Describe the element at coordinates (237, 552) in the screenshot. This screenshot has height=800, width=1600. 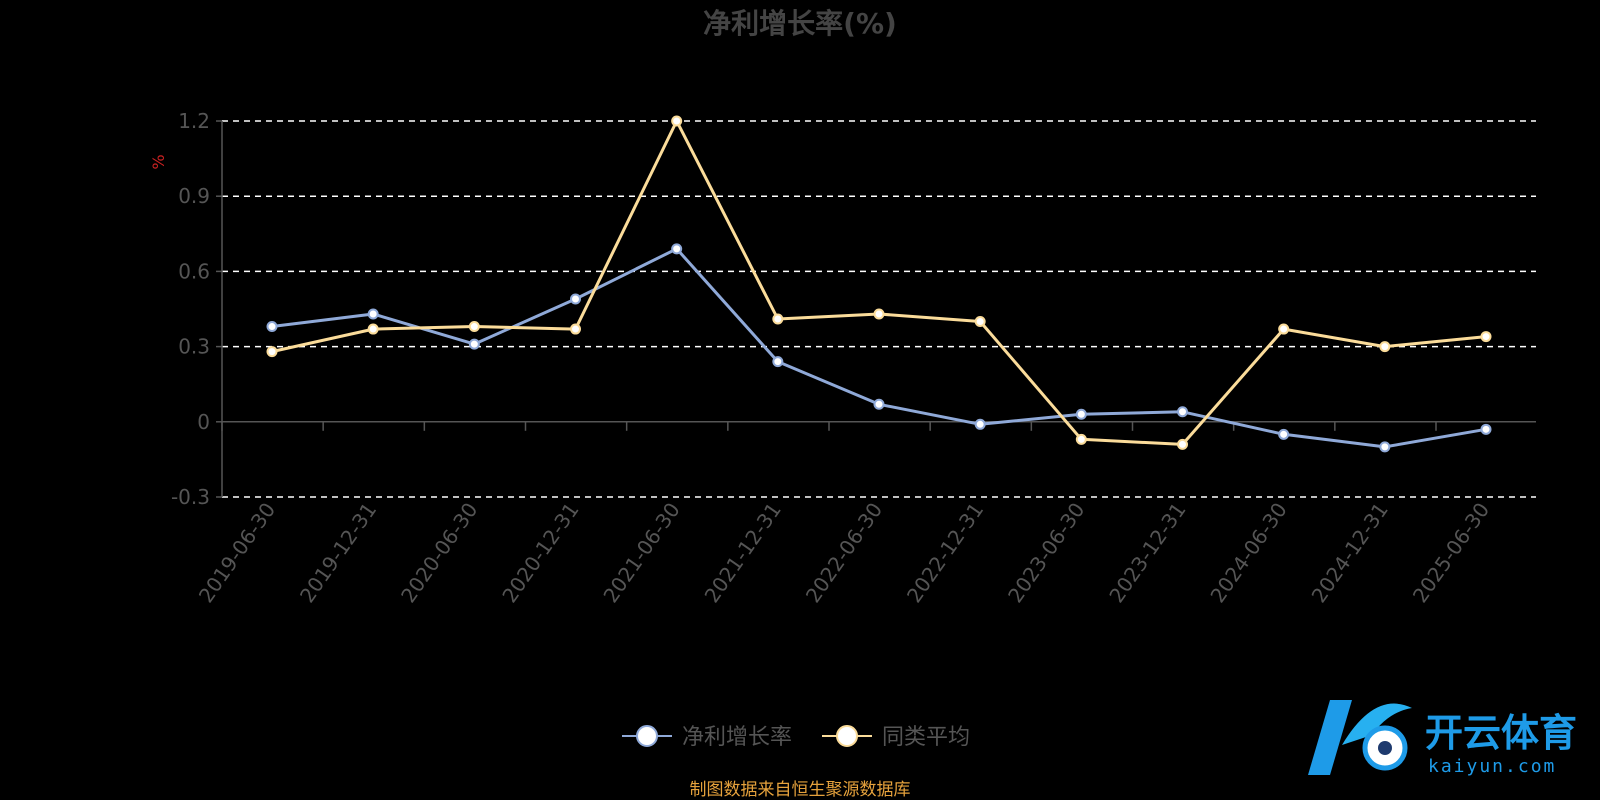
I see `x-tick-label: 2019-06-30` at that location.